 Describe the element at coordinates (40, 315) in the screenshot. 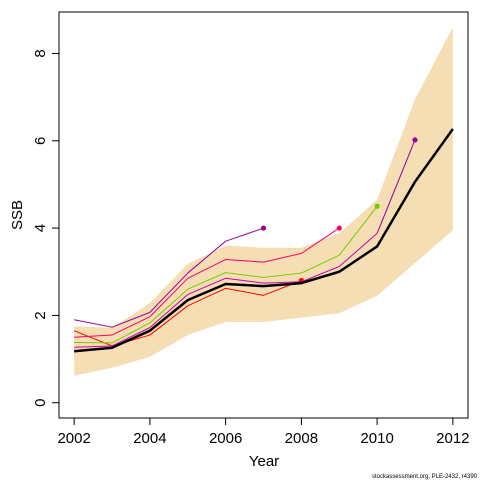

I see `y-tick-label-2: 2` at that location.